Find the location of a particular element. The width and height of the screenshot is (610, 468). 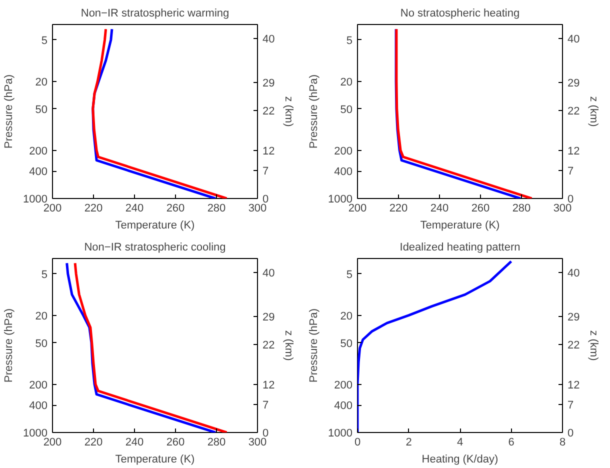

x-tick-label: 2 is located at coordinates (409, 442).